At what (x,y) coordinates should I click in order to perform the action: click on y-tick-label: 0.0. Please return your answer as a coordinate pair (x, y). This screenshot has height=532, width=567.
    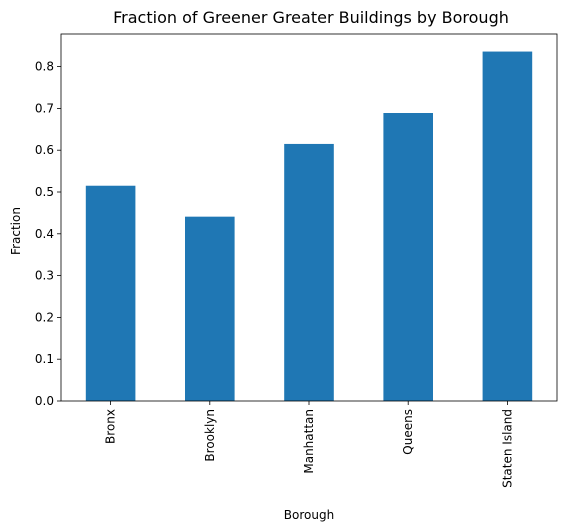
    Looking at the image, I should click on (44, 401).